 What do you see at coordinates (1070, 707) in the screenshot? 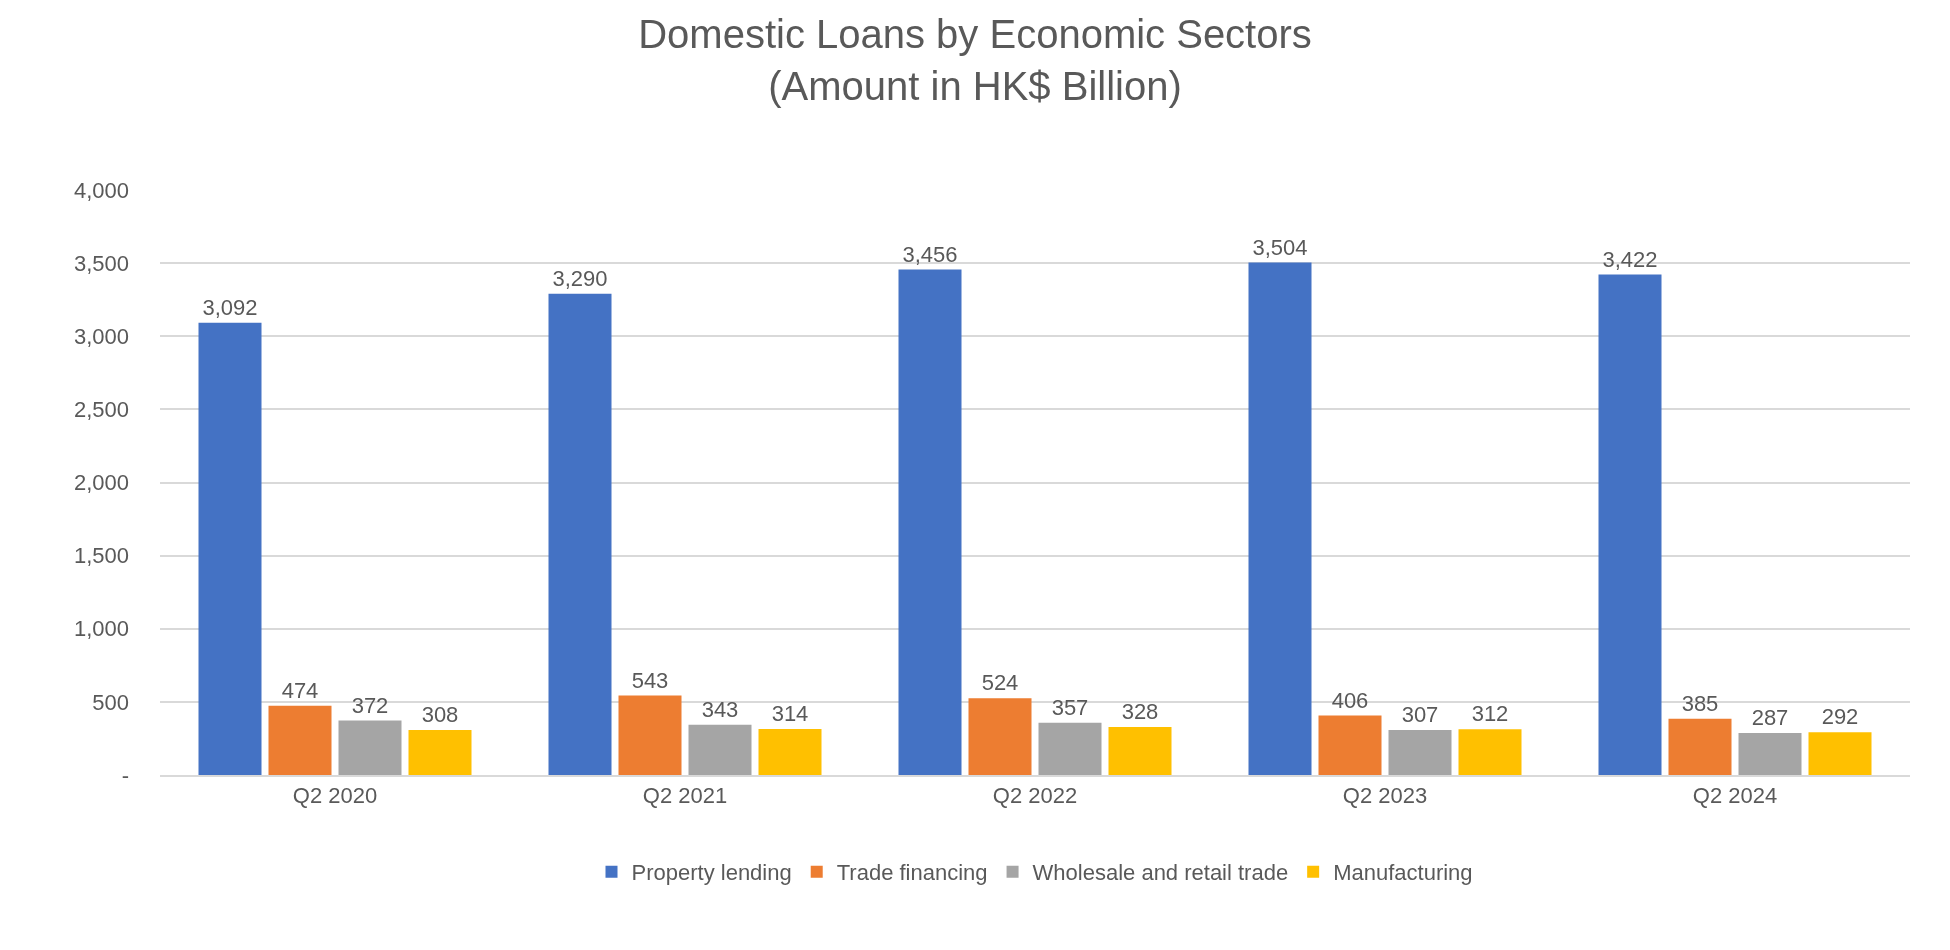
I see `data-label: 357` at bounding box center [1070, 707].